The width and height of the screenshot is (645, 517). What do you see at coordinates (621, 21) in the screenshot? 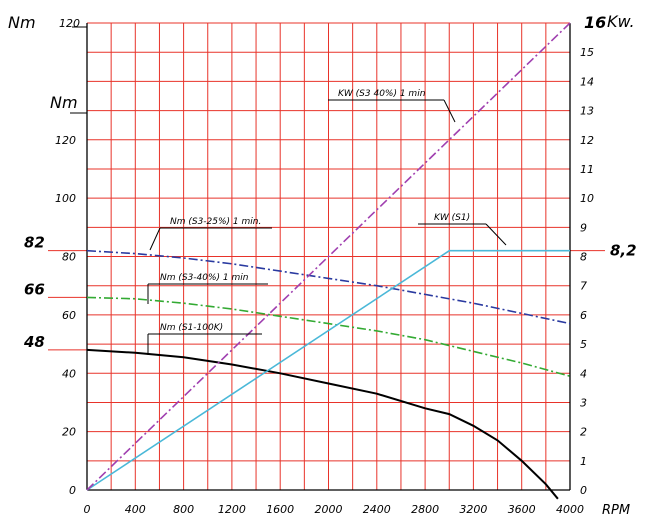
I see `power-axis-title: Kw.` at bounding box center [621, 21].